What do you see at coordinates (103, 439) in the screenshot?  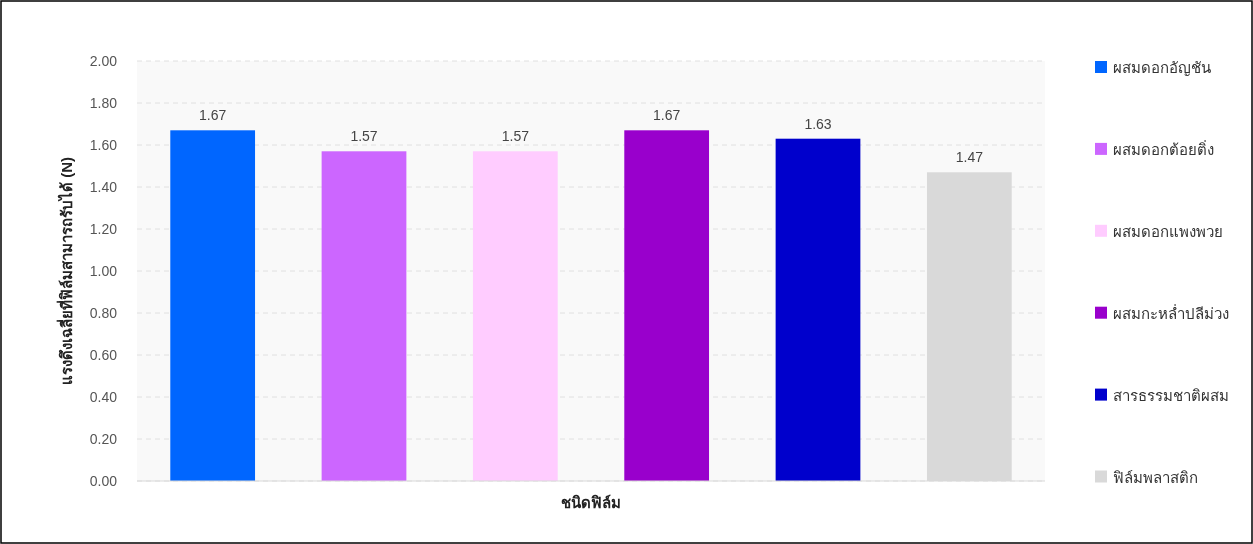 I see `y-tick-label: 0.20` at bounding box center [103, 439].